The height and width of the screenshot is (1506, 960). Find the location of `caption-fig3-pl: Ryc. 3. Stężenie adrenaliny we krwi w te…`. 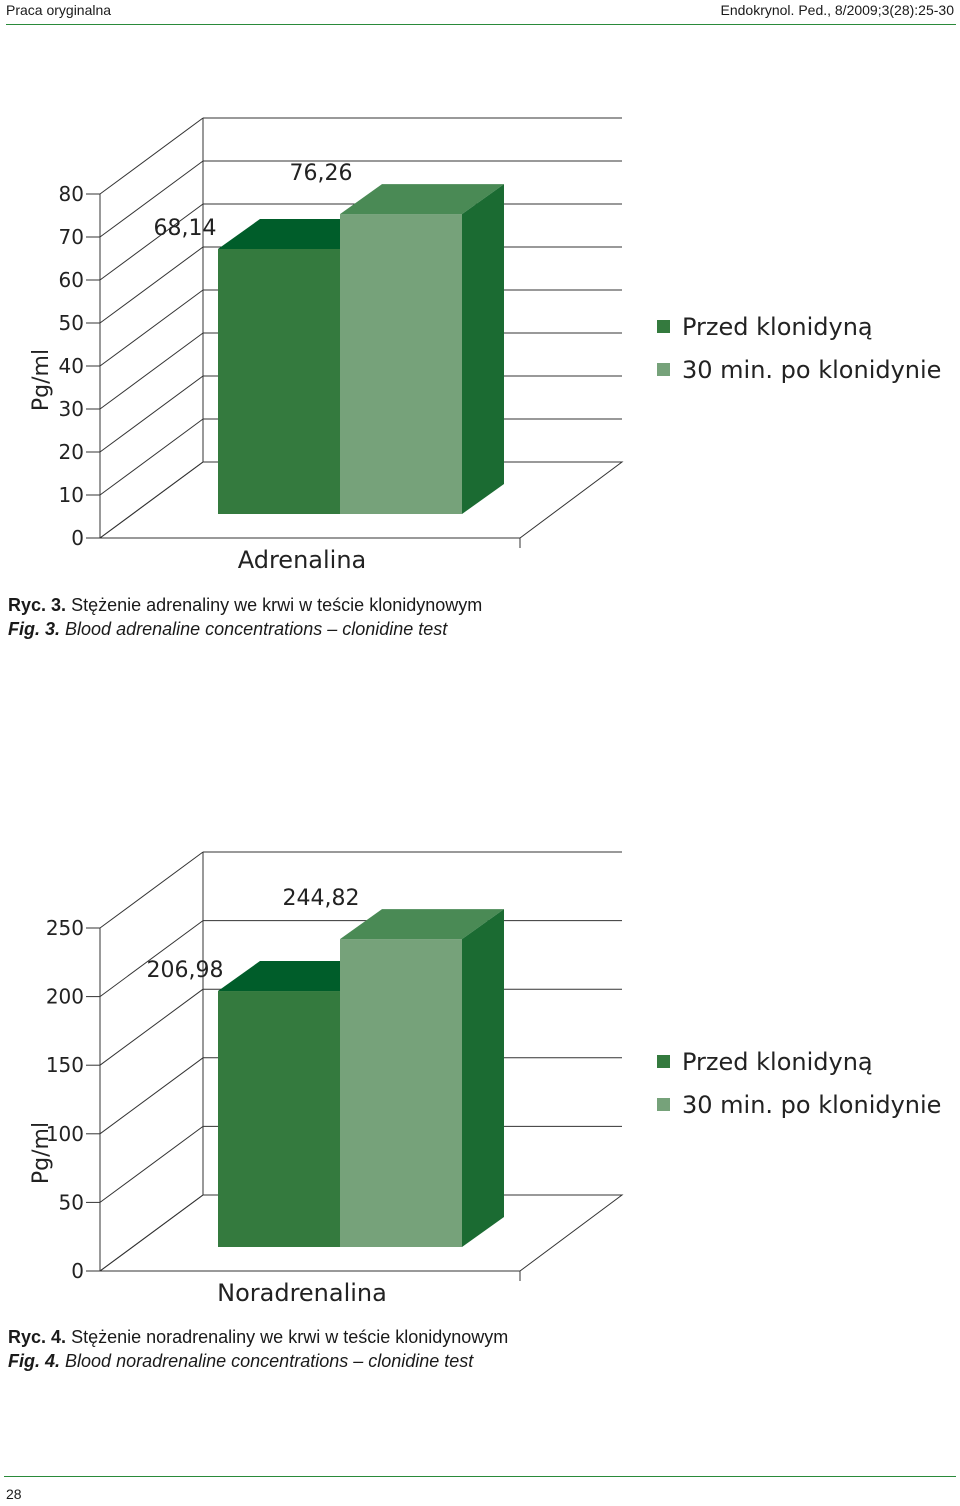

caption-fig3-pl: Ryc. 3. Stężenie adrenaliny we krwi w te… is located at coordinates (245, 605).